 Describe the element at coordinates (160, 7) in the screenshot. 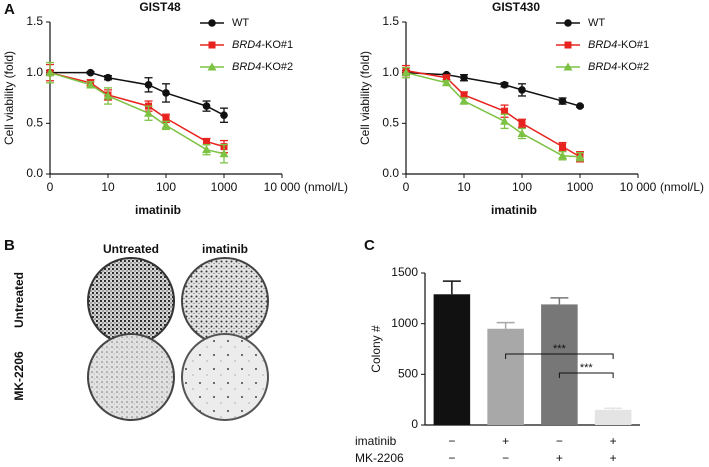

I see `chart-title: GIST48` at that location.